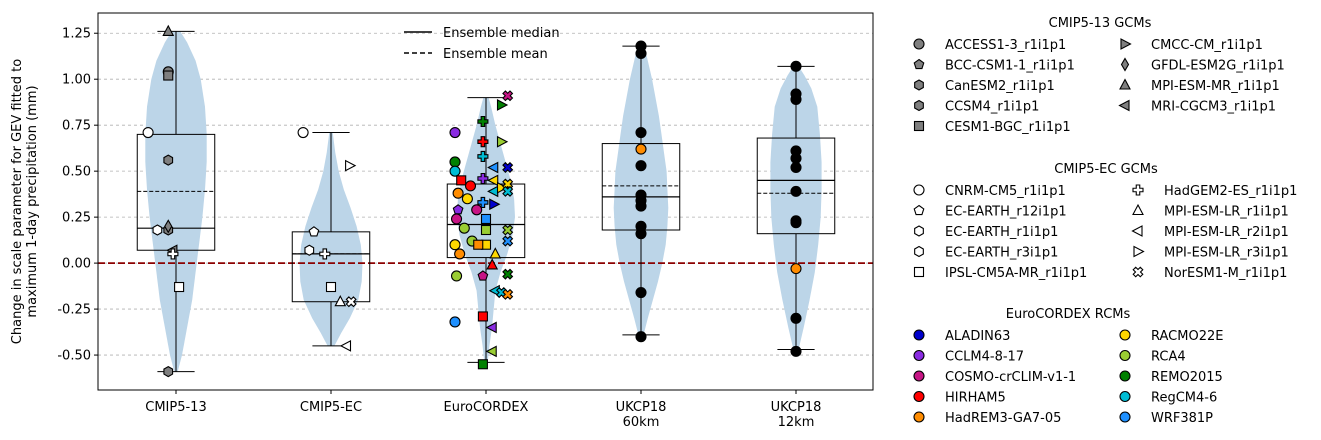 This screenshot has width=1321, height=440. I want to click on legend-label-2-7: REMO2015, so click(1187, 377).